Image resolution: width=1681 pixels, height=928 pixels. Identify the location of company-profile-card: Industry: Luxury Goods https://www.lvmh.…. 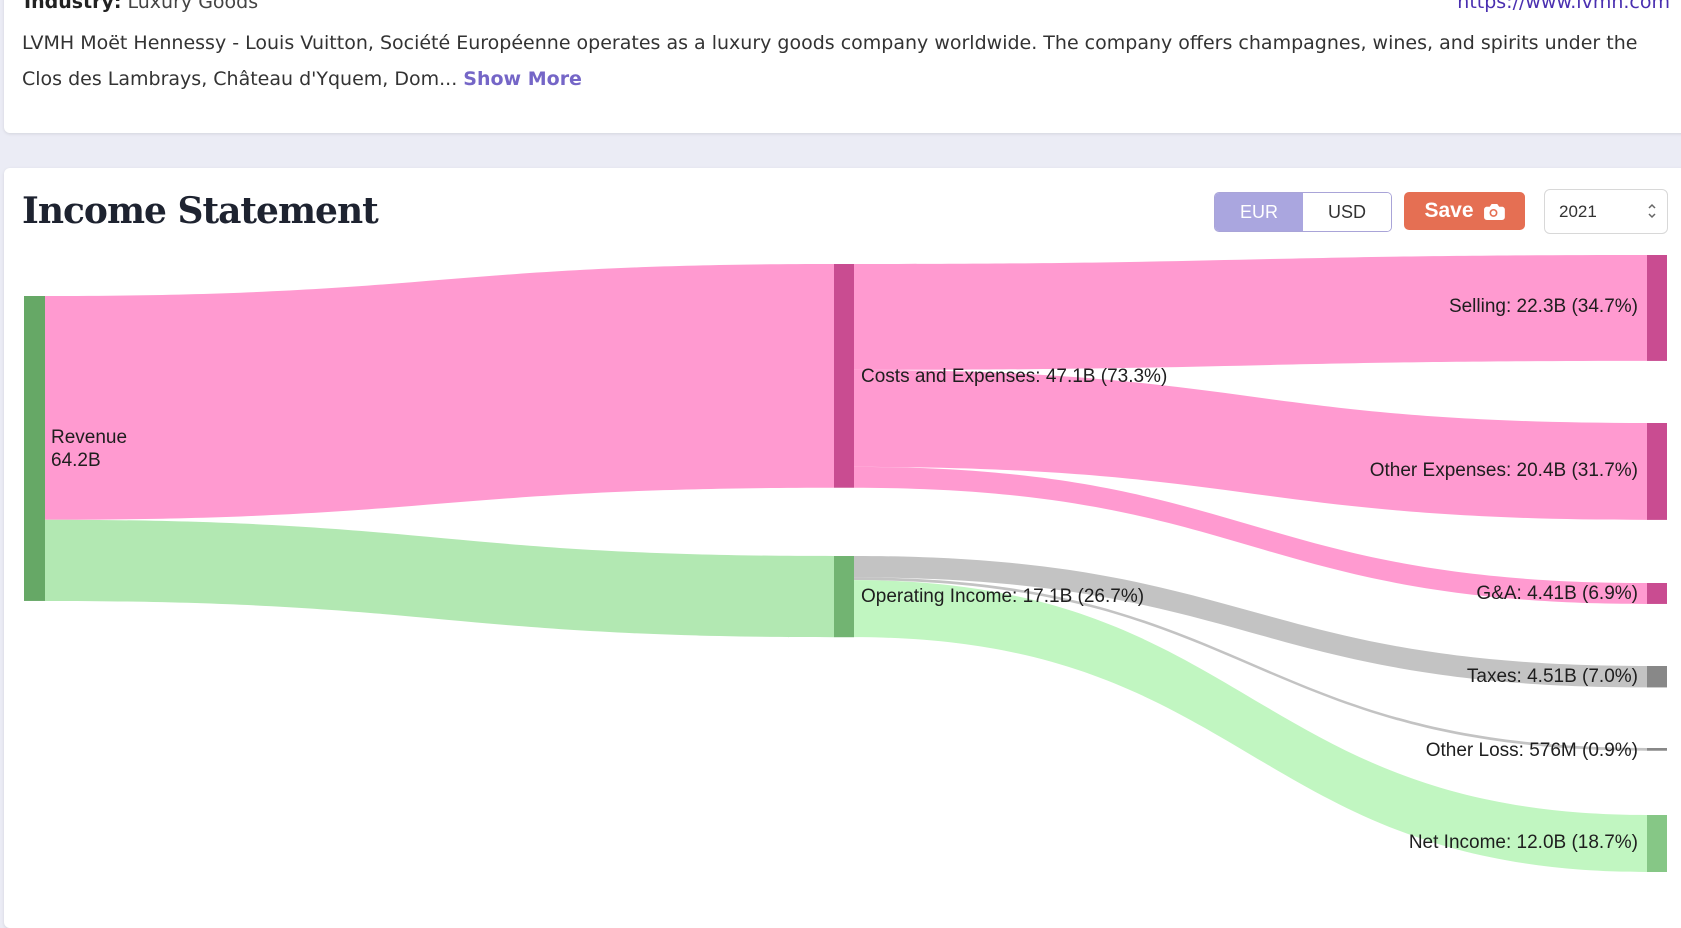
(842, 66).